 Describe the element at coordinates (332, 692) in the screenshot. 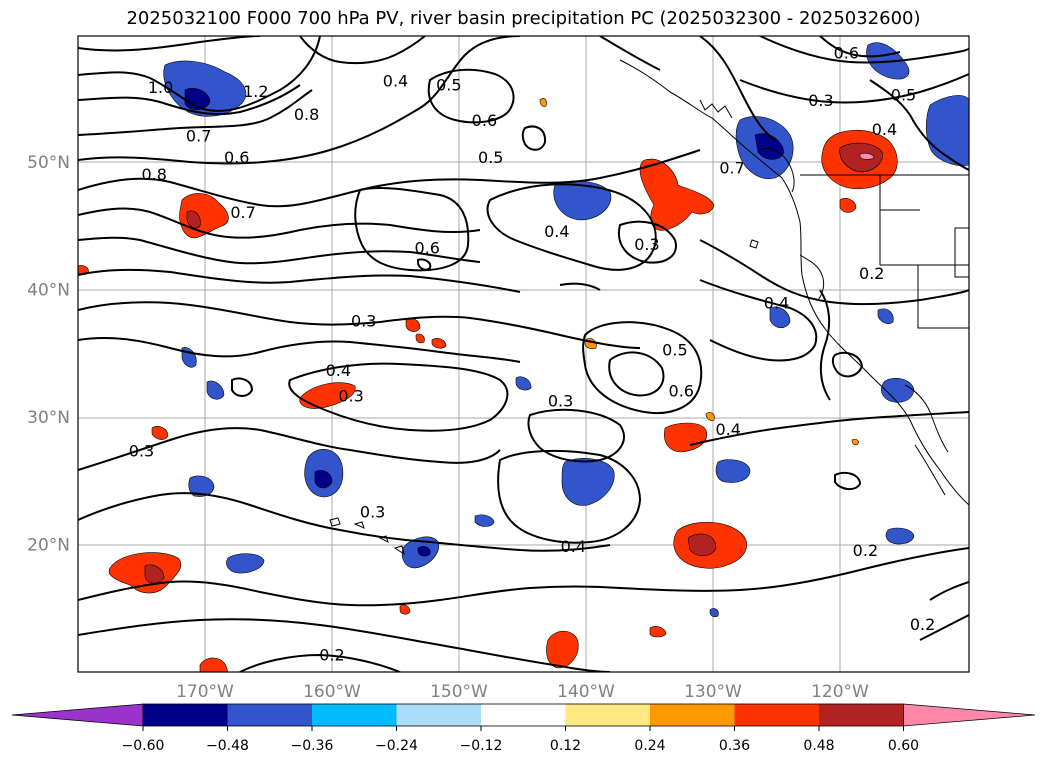

I see `longitude-label: 160°W` at that location.